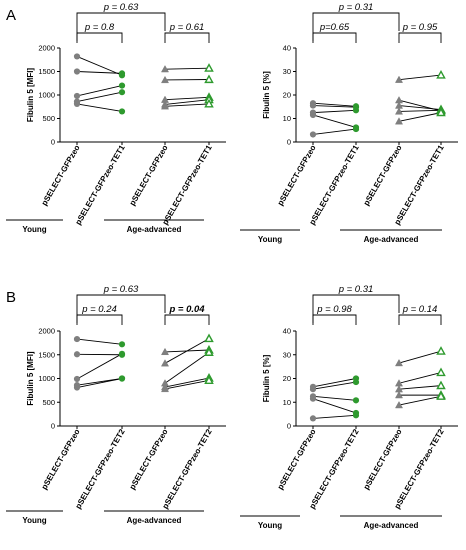 The image size is (466, 550). What do you see at coordinates (48, 402) in the screenshot?
I see `y-tick-label: 500` at bounding box center [48, 402].